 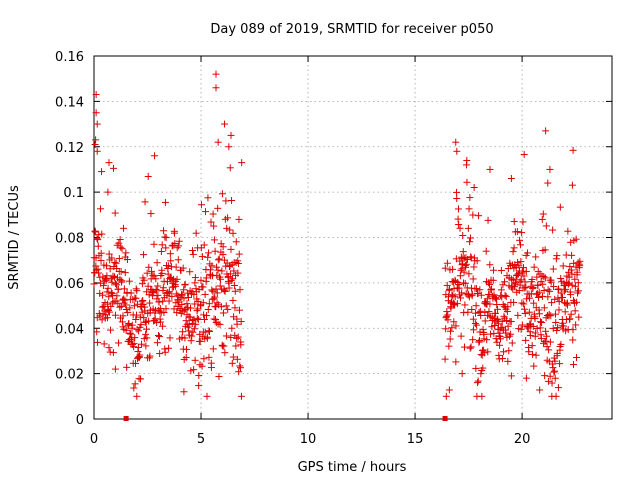 I want to click on y-tick-label: 0.12, so click(x=69, y=148).